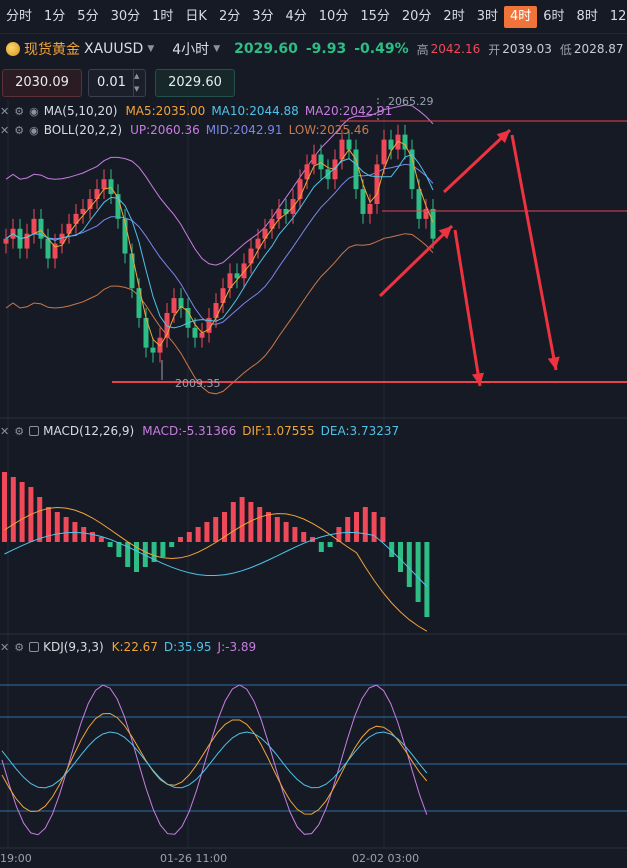 Image resolution: width=627 pixels, height=868 pixels. What do you see at coordinates (333, 16) in the screenshot?
I see `timeframe-tab: 10分` at bounding box center [333, 16].